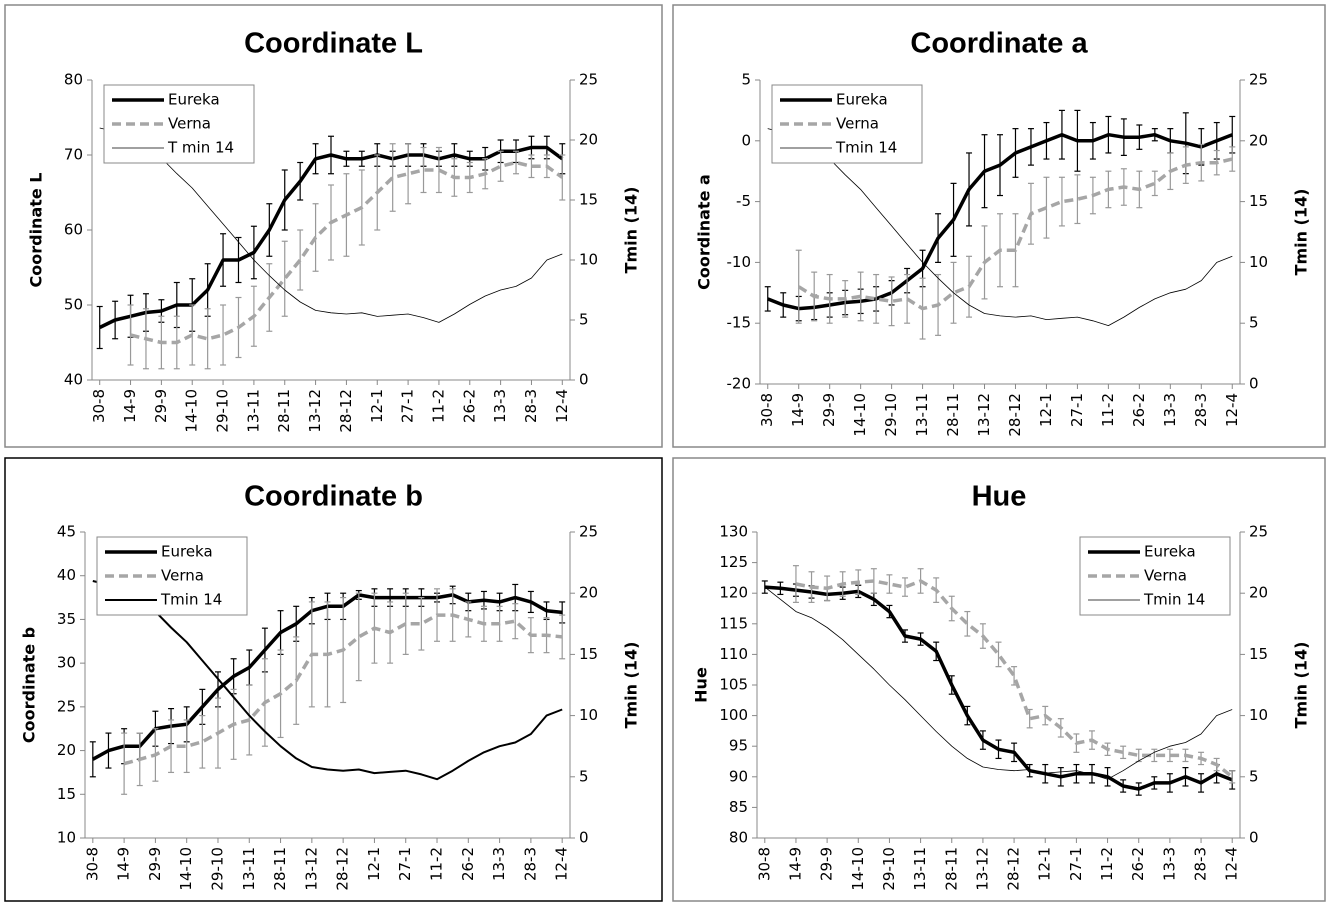 This screenshot has height=902, width=1330. I want to click on y-tick-label: 70, so click(73, 155).